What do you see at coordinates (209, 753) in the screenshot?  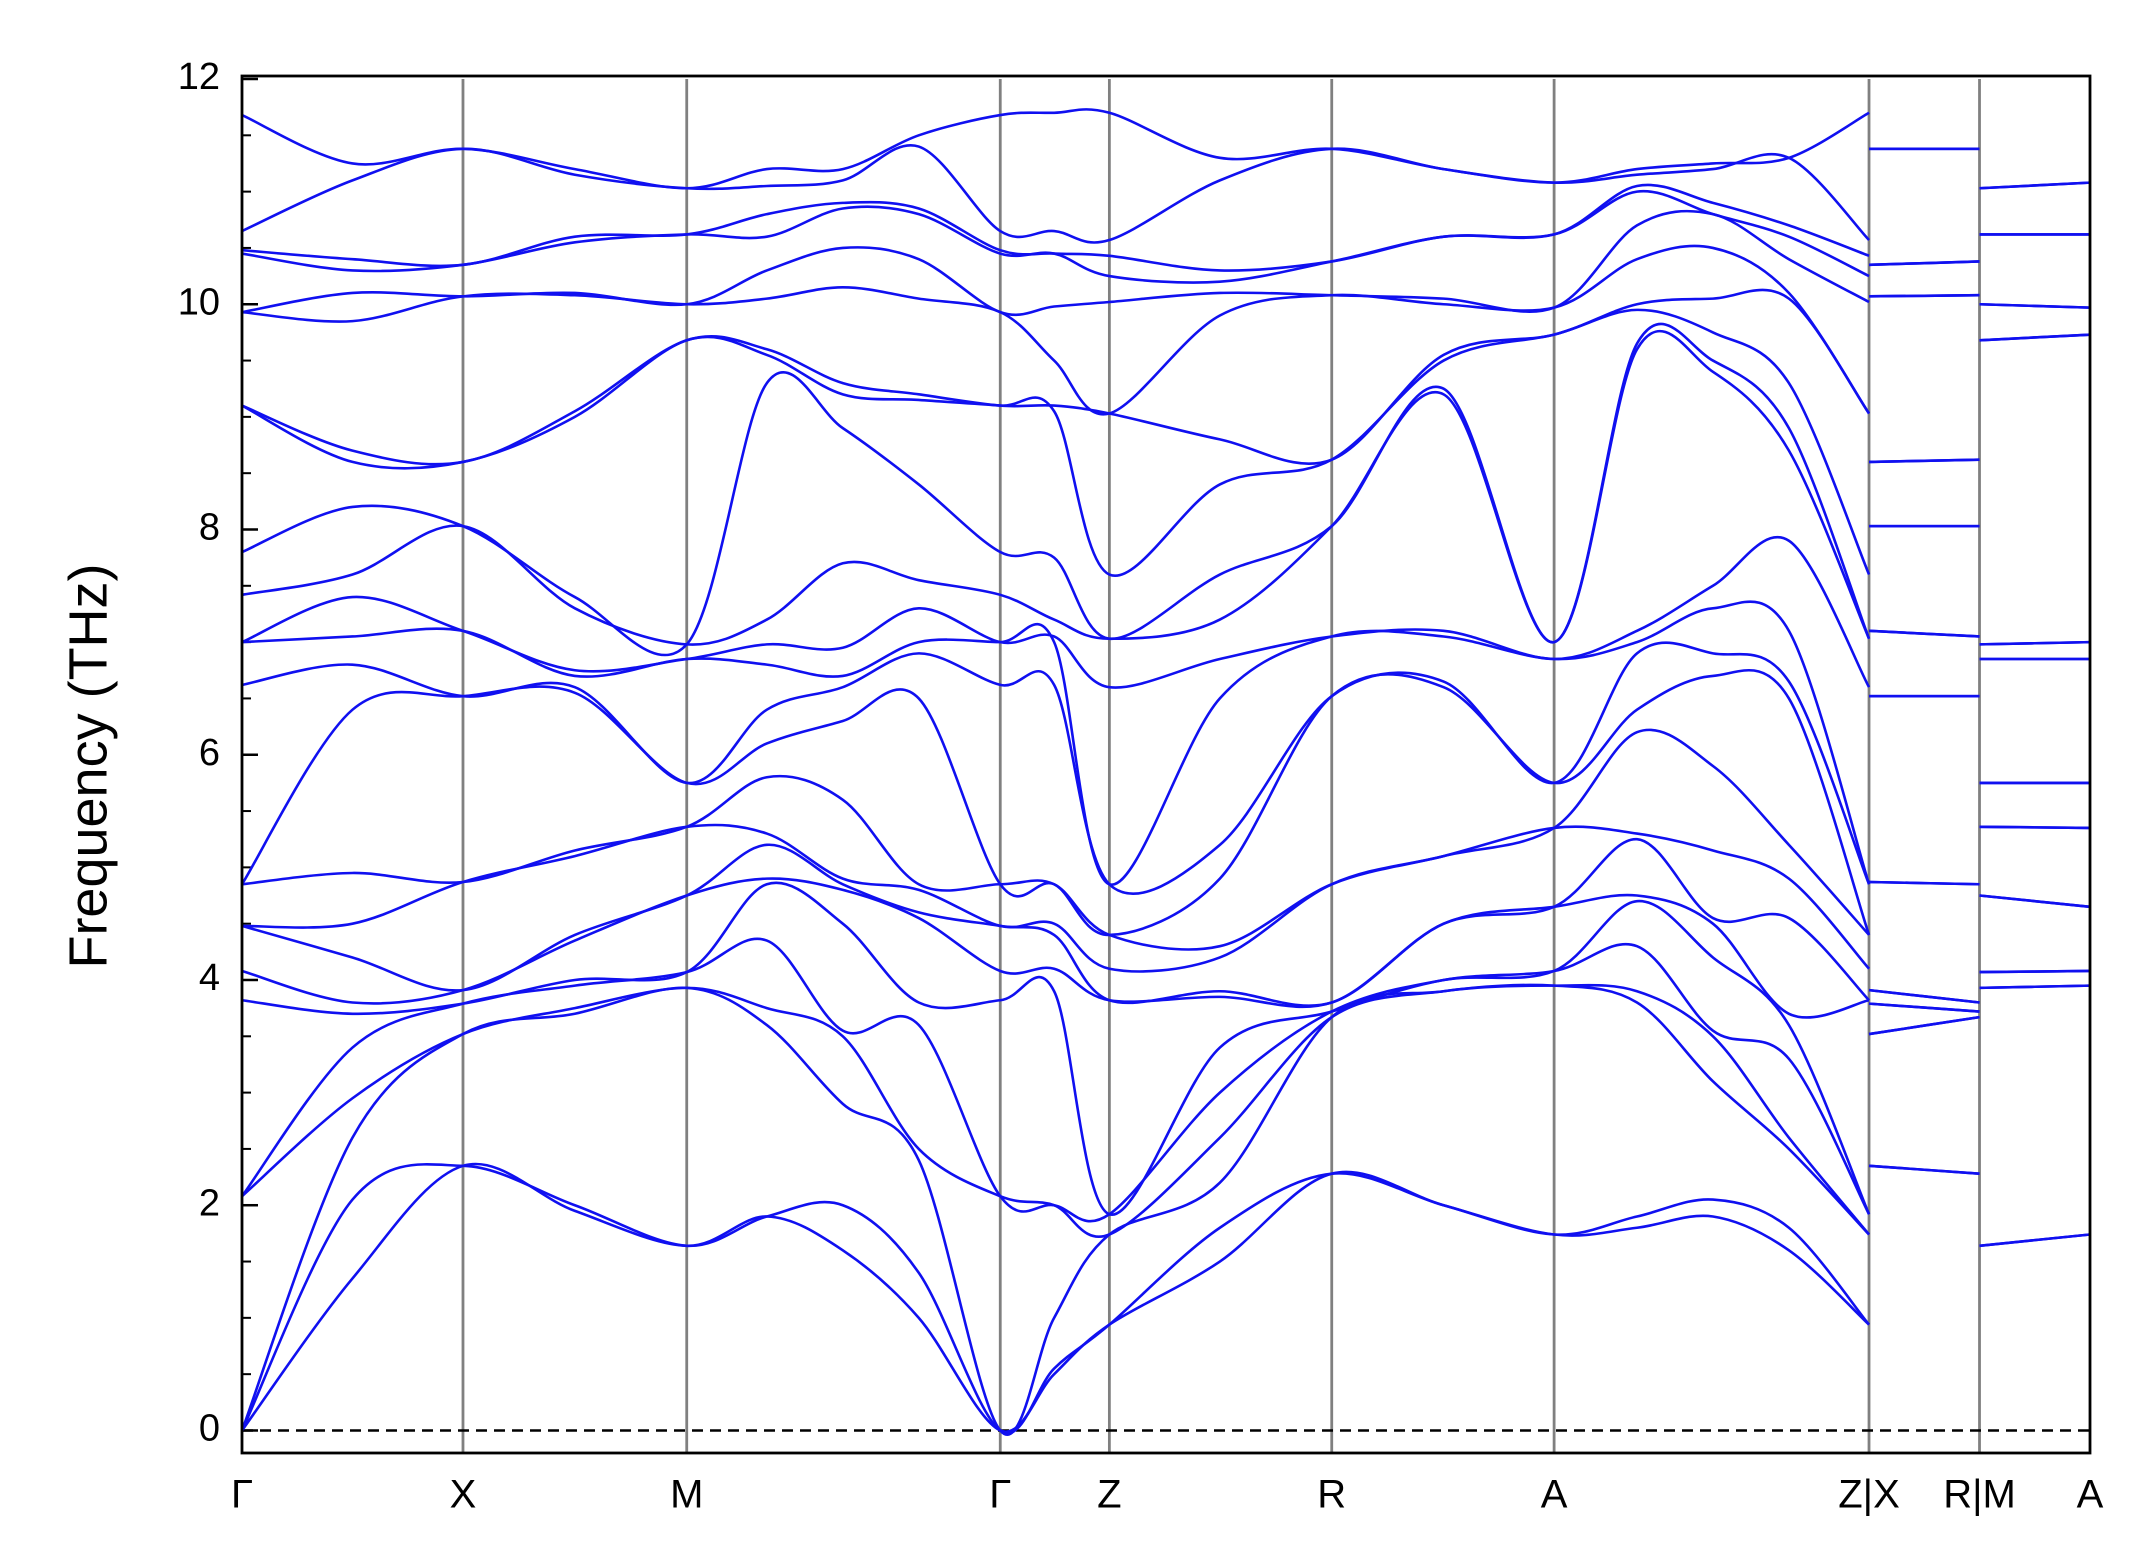 I see `y-tick-label: 6` at bounding box center [209, 753].